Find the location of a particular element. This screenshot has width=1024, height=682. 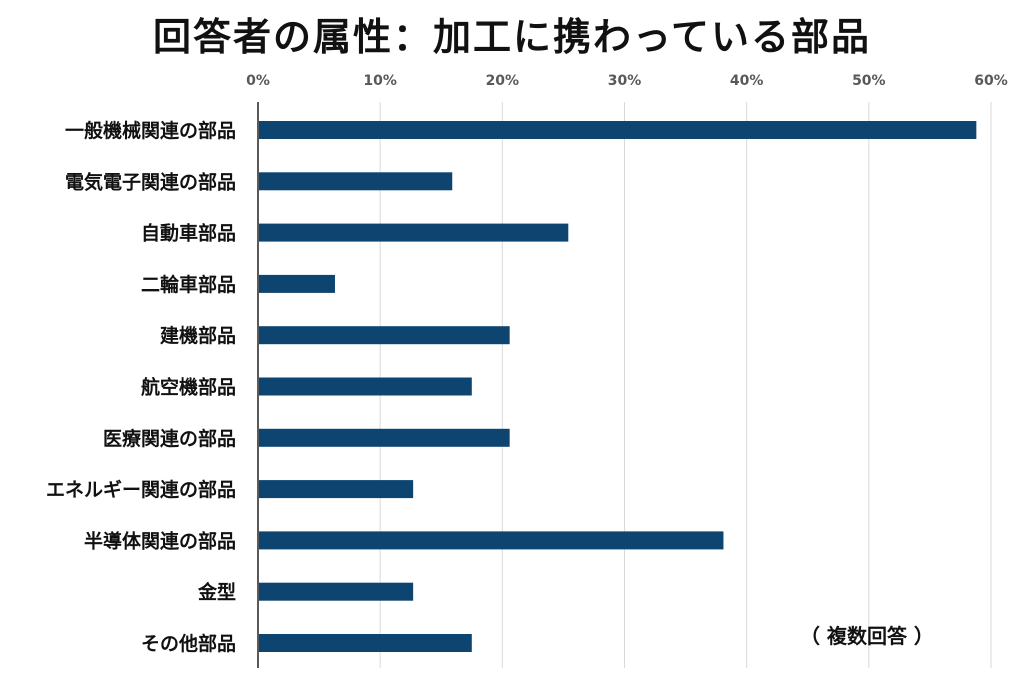

x-tick-label: 40% is located at coordinates (747, 81).